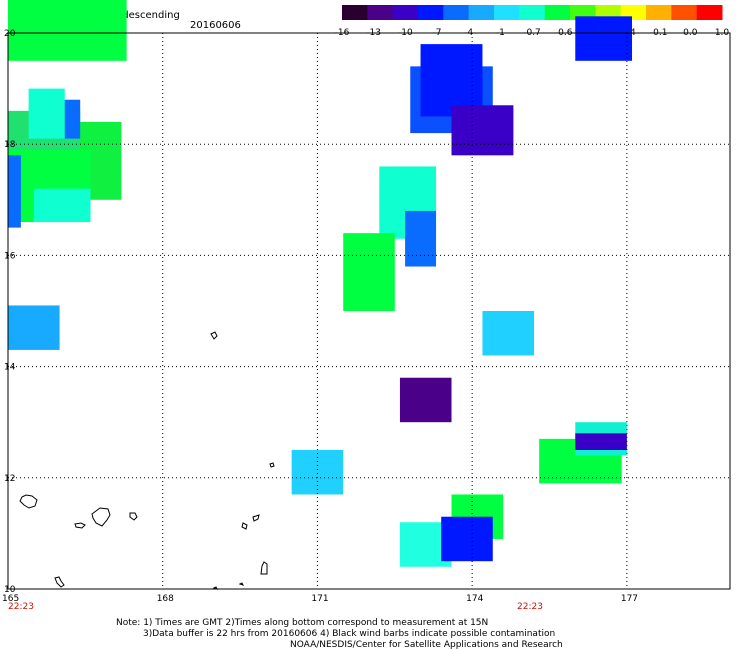 Image resolution: width=740 pixels, height=650 pixels. Describe the element at coordinates (10, 368) in the screenshot. I see `lat-tick-label: 14` at that location.